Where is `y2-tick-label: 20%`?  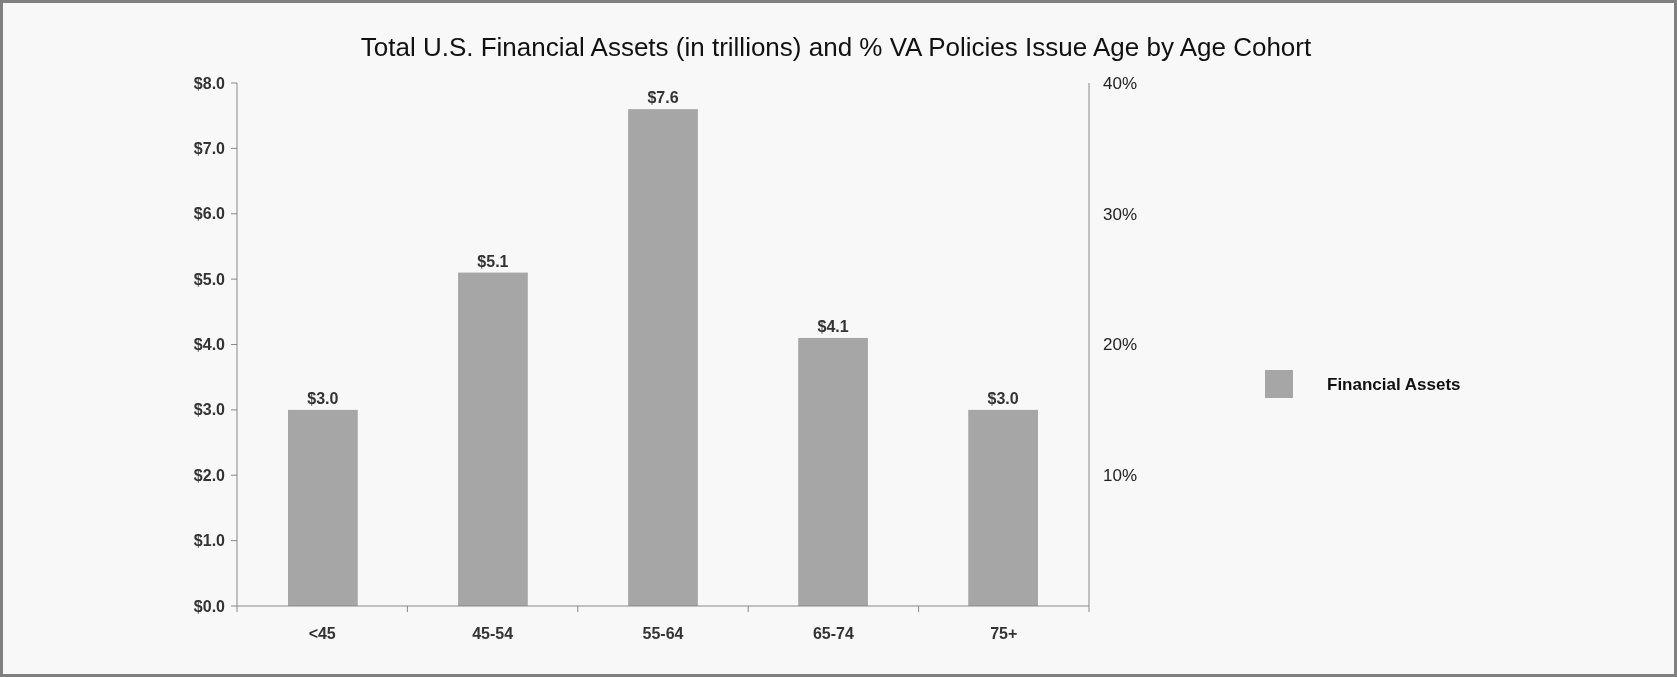
y2-tick-label: 20% is located at coordinates (1120, 345).